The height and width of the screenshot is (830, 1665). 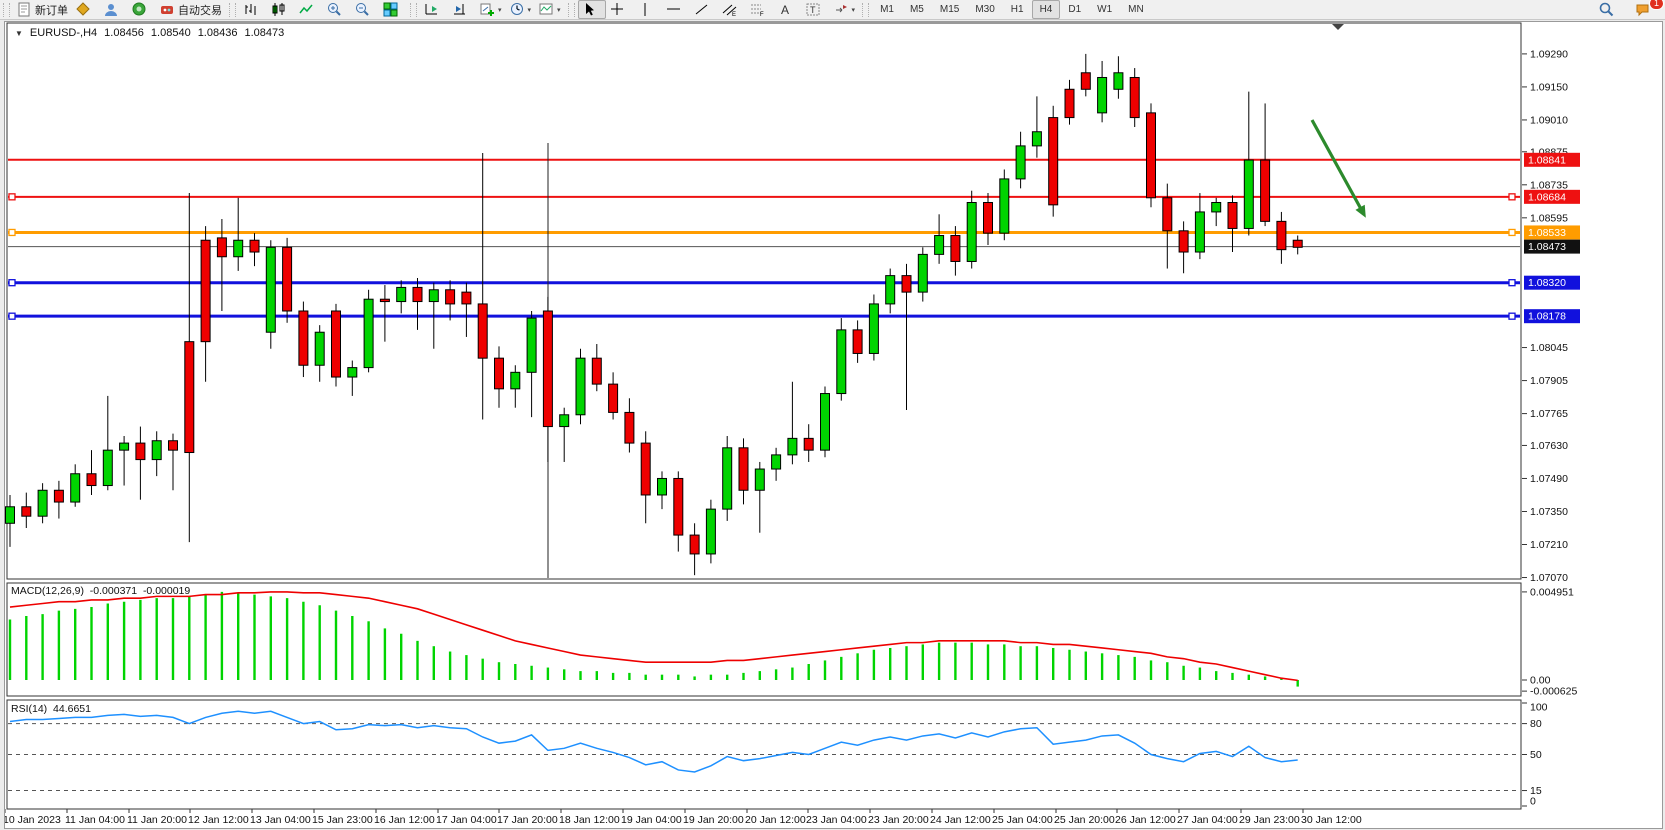 I want to click on price-tick-label: 1.08045, so click(x=1549, y=348).